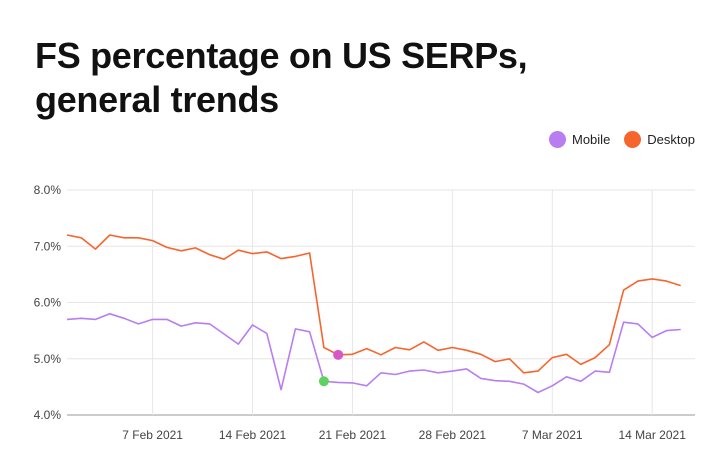  I want to click on x-tick-label: 7 Feb 2021, so click(152, 435).